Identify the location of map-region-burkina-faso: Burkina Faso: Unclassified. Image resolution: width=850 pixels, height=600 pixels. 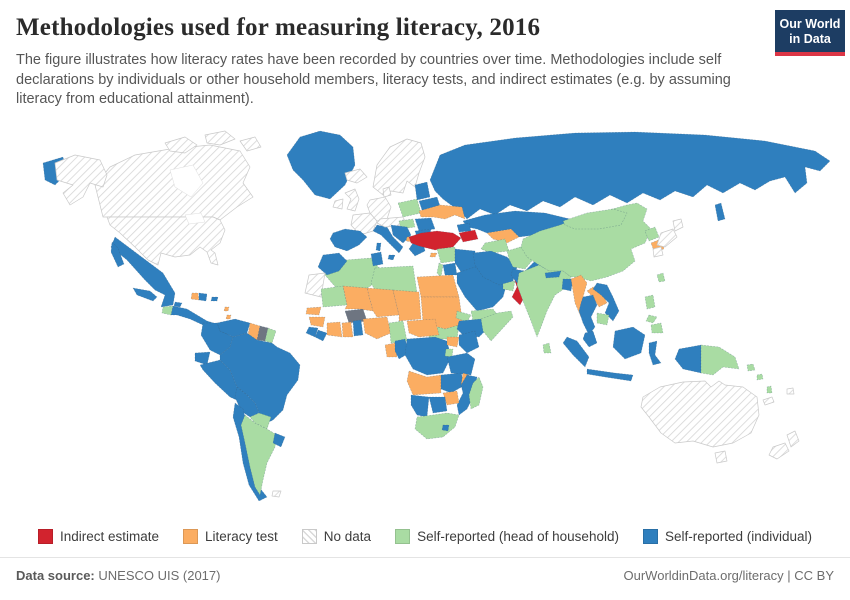
(356, 316).